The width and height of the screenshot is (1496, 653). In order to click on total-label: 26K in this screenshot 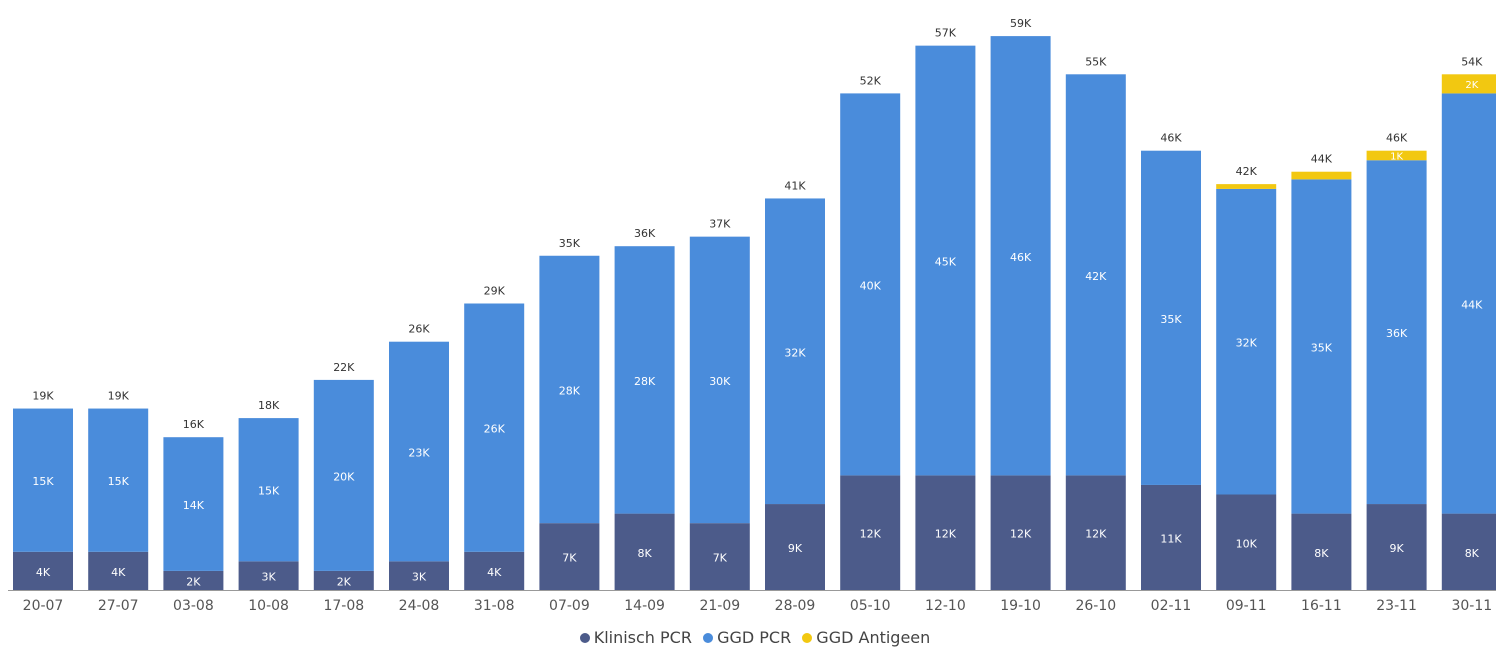, I will do `click(419, 329)`.